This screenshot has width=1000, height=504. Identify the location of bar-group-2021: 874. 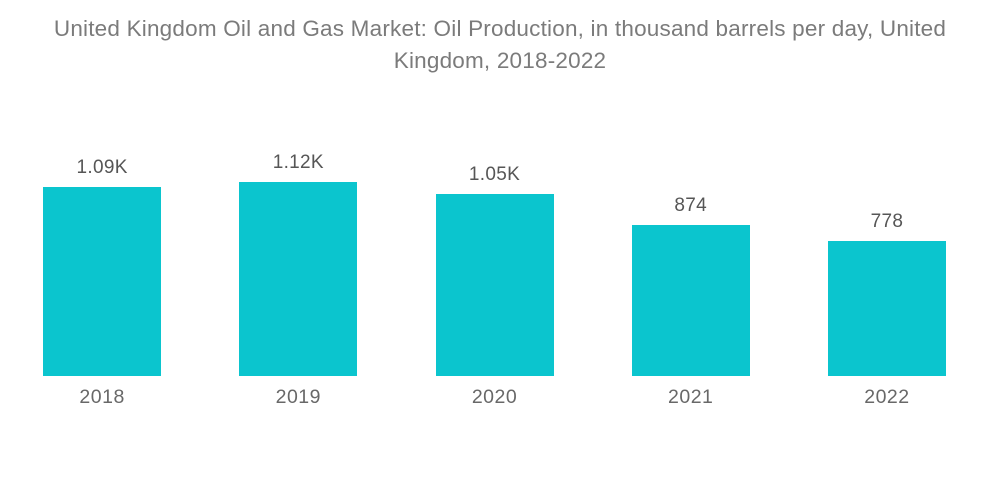
(691, 188).